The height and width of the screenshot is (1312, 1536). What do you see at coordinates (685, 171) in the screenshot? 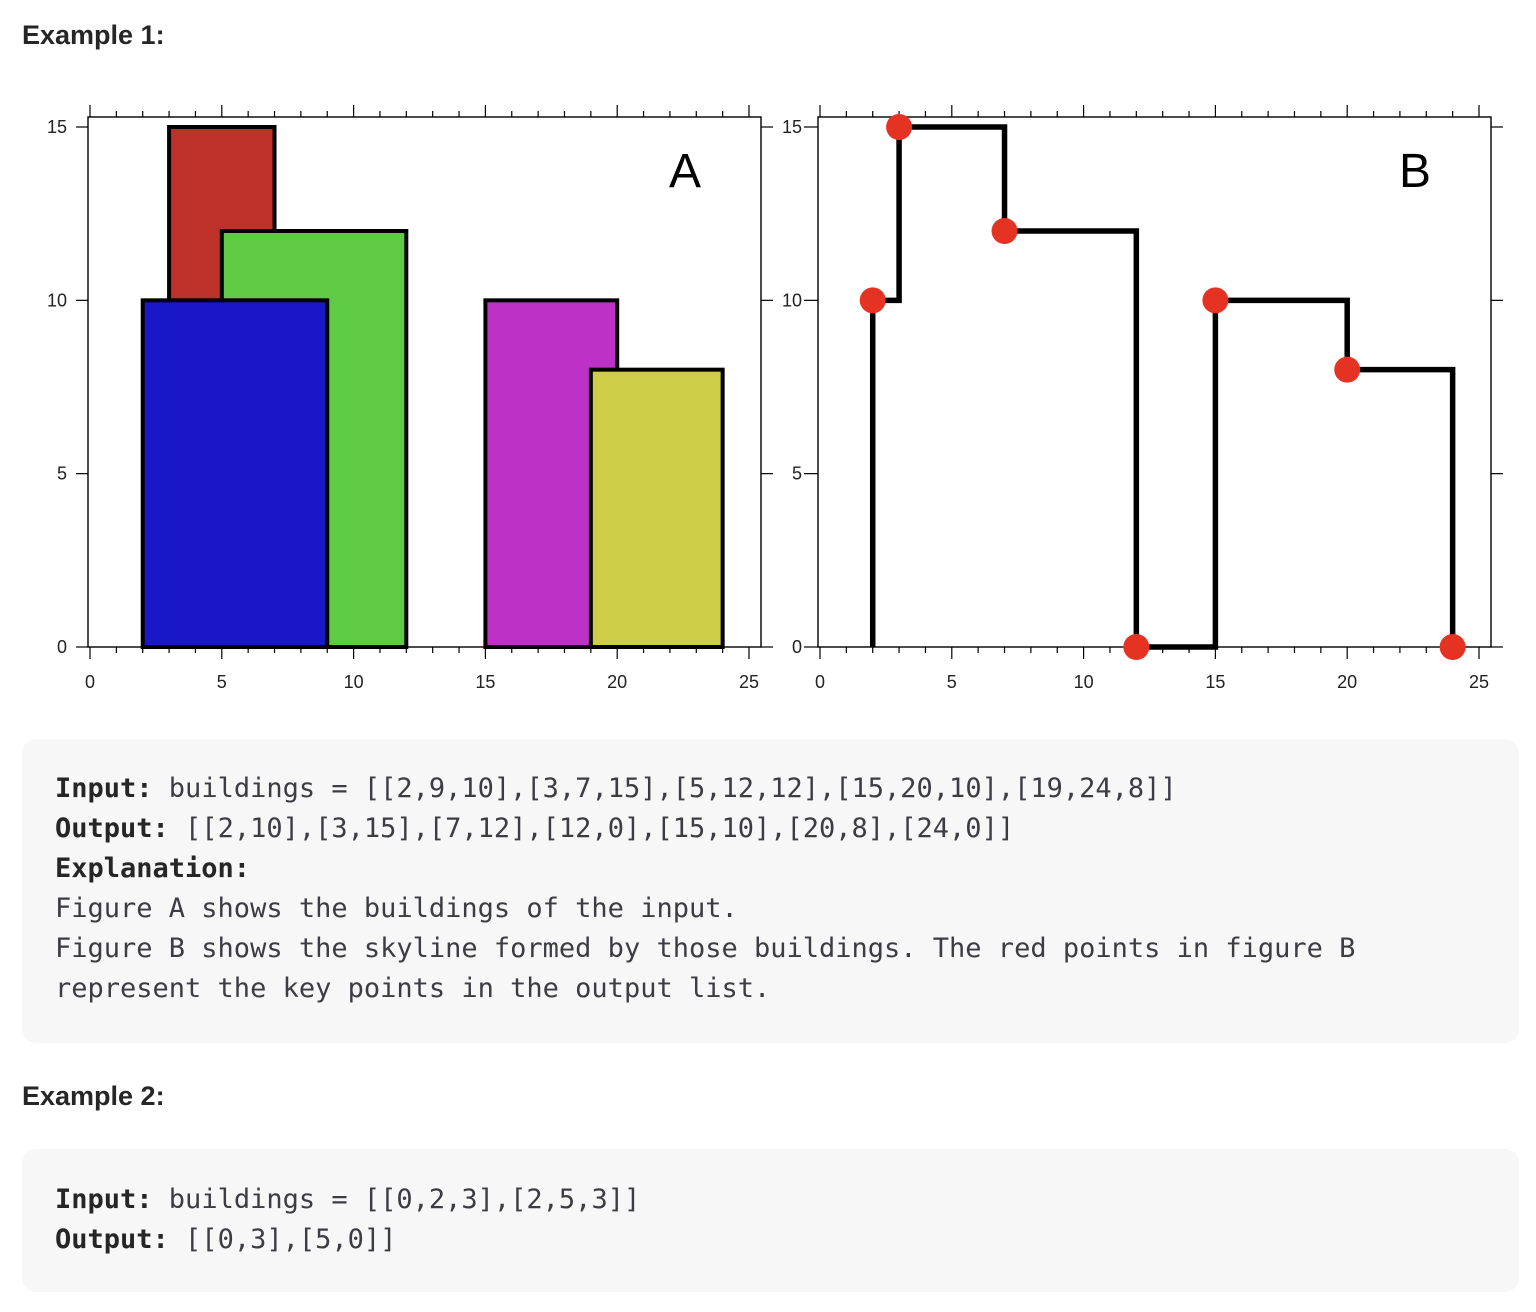
I see `figure-title: A` at bounding box center [685, 171].